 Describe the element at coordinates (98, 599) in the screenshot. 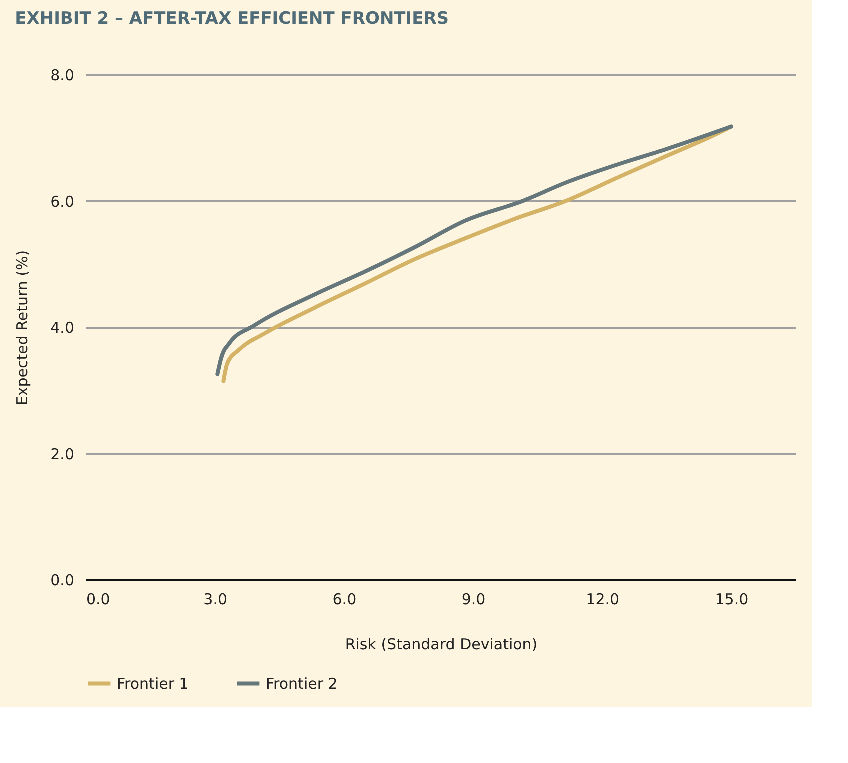

I see `x-tick-label: 0.0` at that location.